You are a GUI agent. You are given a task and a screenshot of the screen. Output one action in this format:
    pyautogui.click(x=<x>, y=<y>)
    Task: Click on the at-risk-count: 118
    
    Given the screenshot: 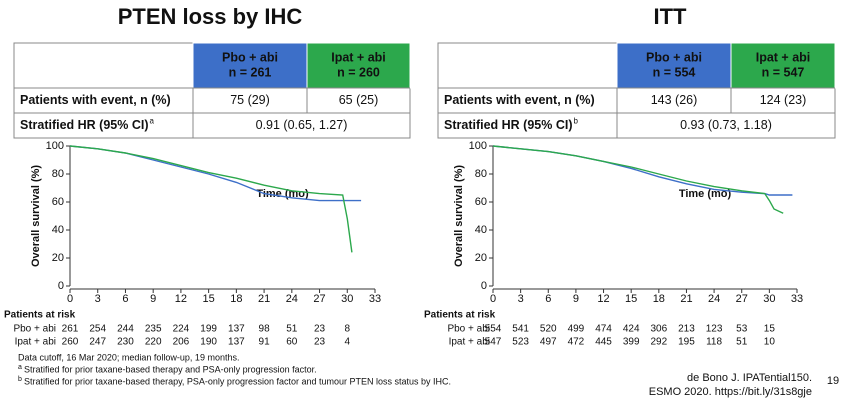 What is the action you would take?
    pyautogui.click(x=714, y=342)
    